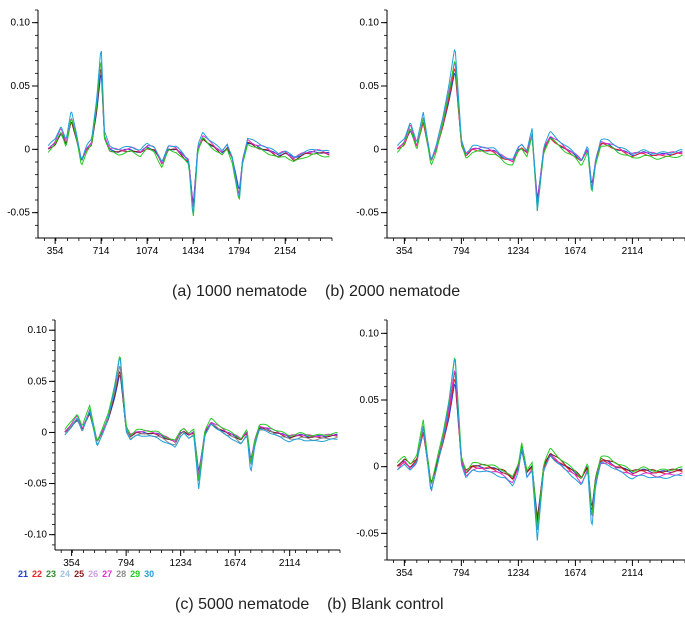  What do you see at coordinates (149, 574) in the screenshot?
I see `legend-item-30: 30` at bounding box center [149, 574].